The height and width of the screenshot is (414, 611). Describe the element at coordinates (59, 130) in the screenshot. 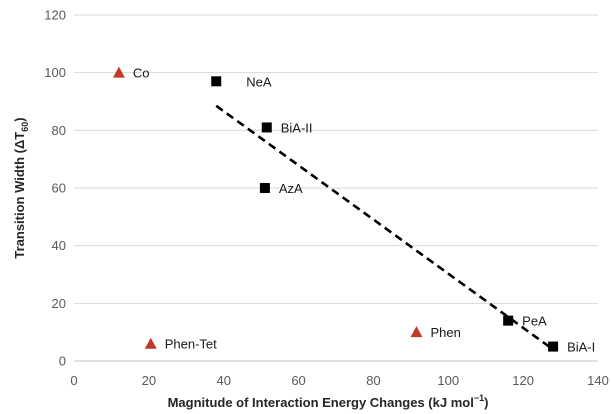

I see `y-tick-label: 80` at that location.